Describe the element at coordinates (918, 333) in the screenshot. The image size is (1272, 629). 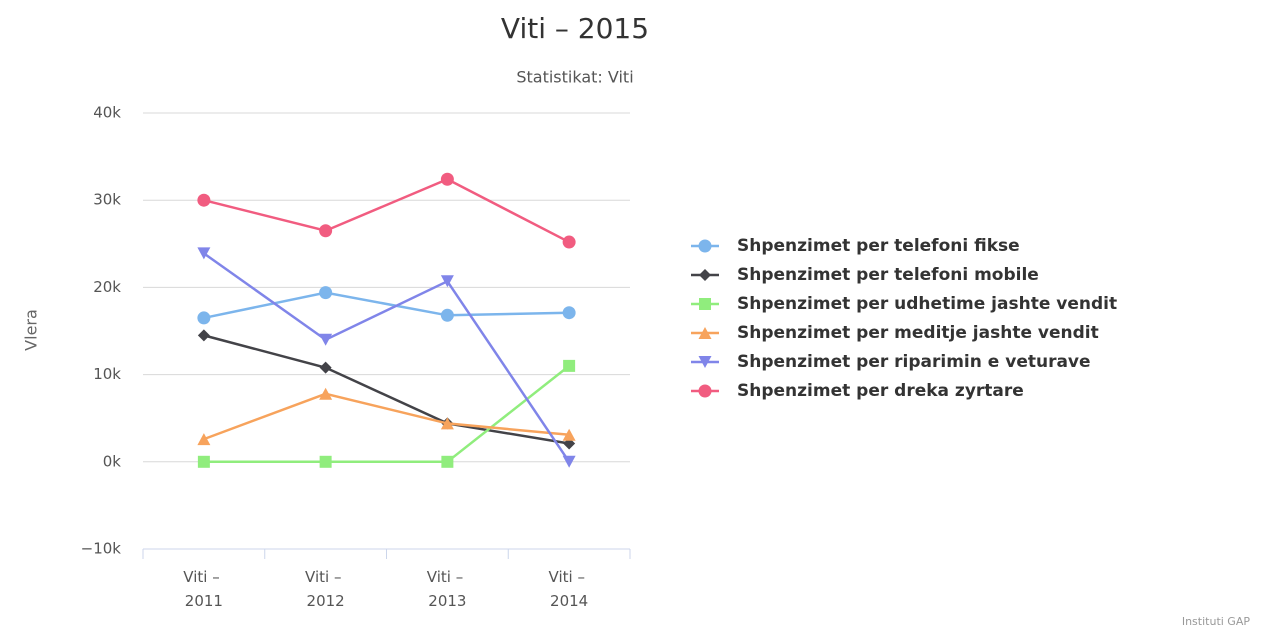
I see `legend-label: Shpenzimet per meditje jashte vendit` at that location.